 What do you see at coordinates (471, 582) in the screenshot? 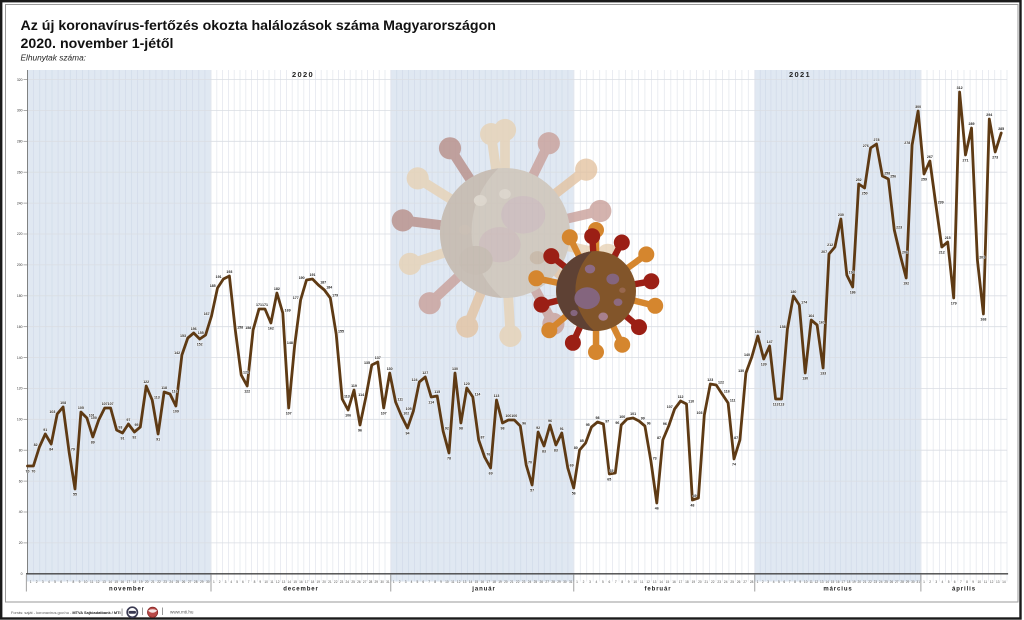
I see `svg-text: 14` at bounding box center [471, 582].